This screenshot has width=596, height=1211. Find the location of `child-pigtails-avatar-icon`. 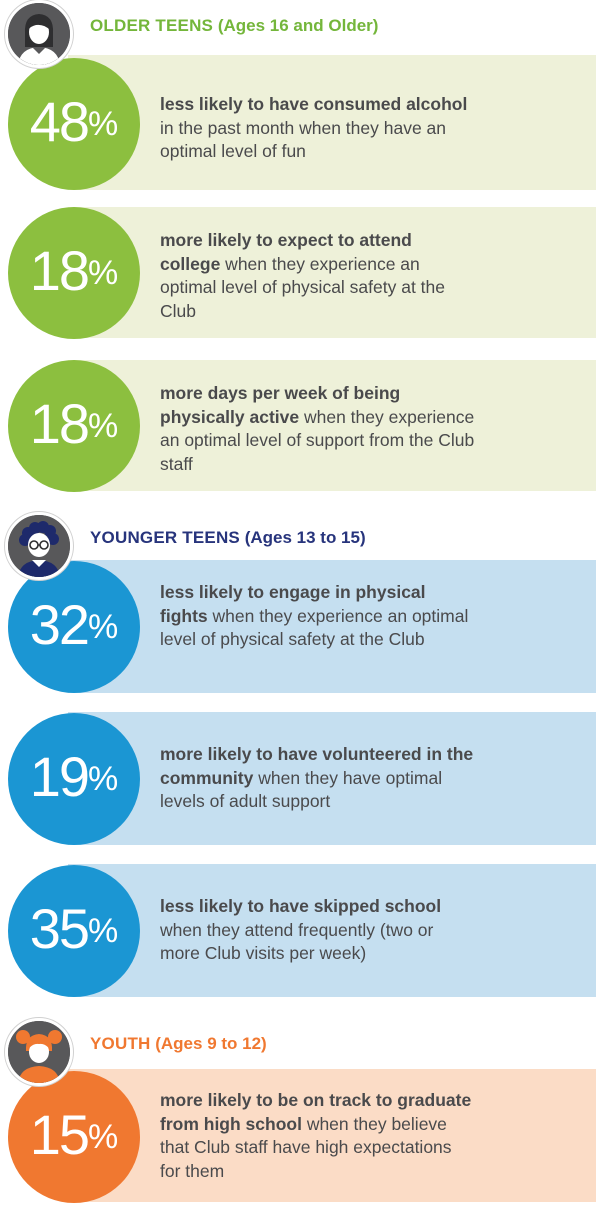

child-pigtails-avatar-icon is located at coordinates (39, 1052).